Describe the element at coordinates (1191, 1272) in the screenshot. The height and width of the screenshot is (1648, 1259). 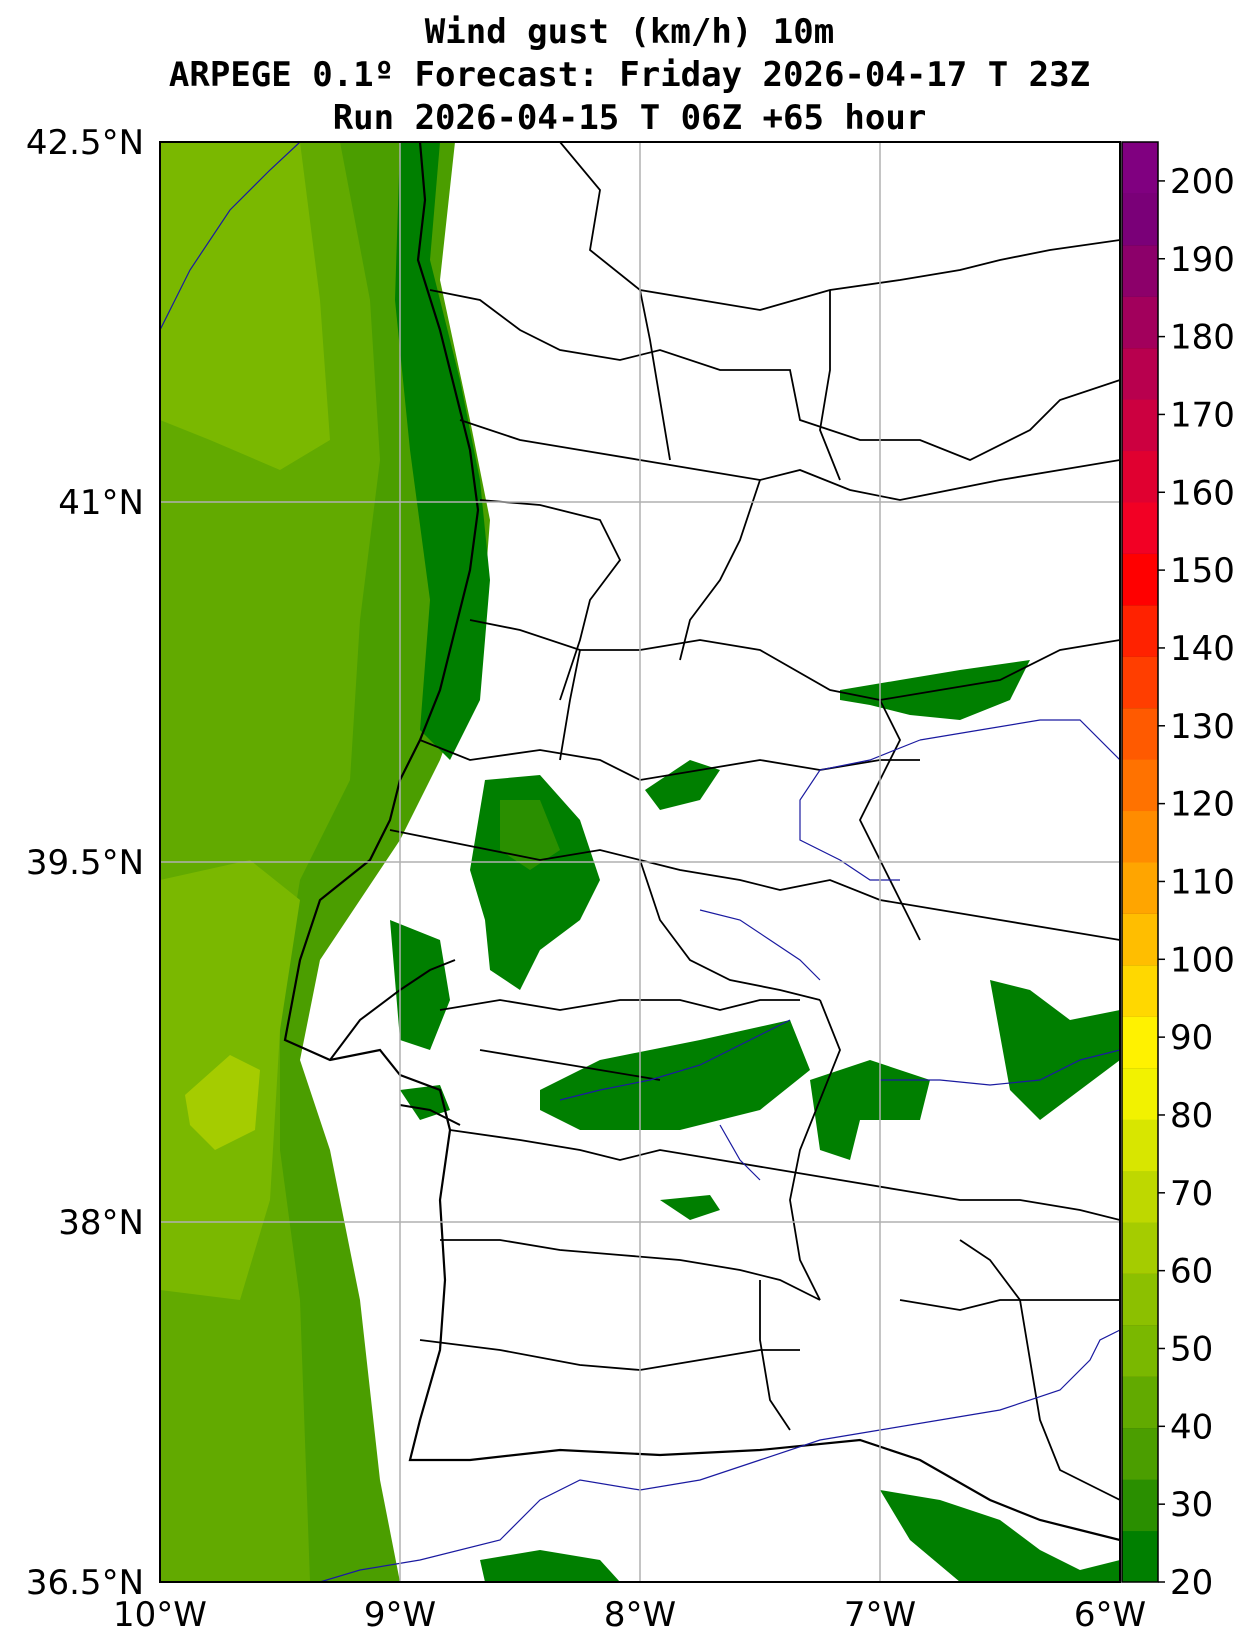
I see `colorbar-label: 60` at that location.